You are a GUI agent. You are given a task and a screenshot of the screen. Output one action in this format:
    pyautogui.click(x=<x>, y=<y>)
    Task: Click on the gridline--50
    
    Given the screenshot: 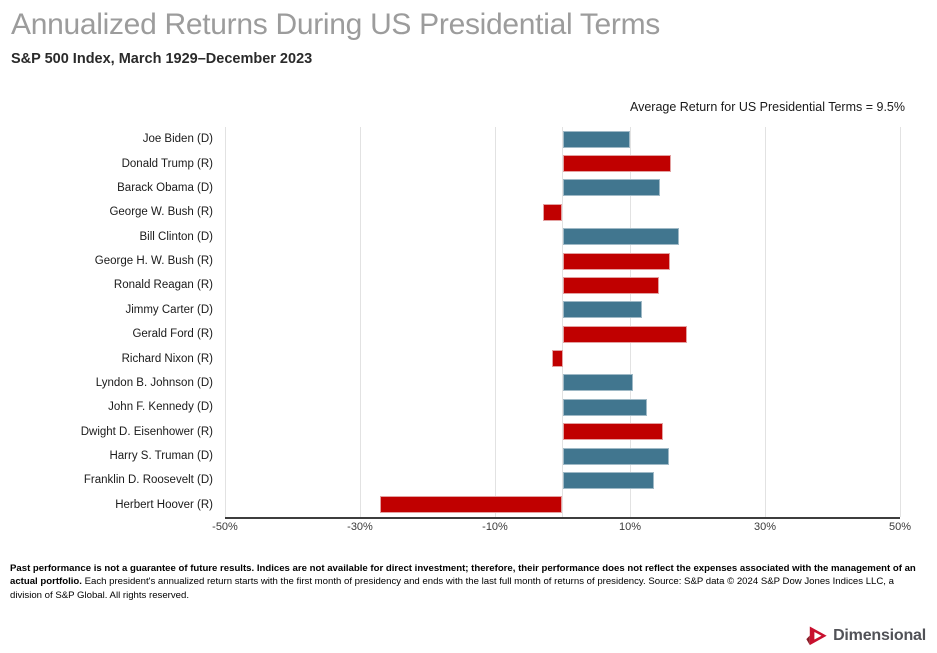 What is the action you would take?
    pyautogui.click(x=225, y=322)
    